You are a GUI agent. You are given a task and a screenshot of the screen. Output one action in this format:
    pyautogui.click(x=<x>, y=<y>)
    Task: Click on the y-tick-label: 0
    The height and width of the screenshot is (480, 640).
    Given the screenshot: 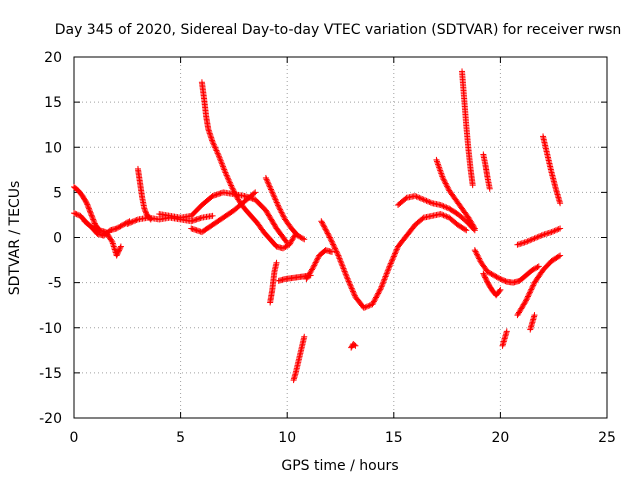 What is the action you would take?
    pyautogui.click(x=57, y=239)
    